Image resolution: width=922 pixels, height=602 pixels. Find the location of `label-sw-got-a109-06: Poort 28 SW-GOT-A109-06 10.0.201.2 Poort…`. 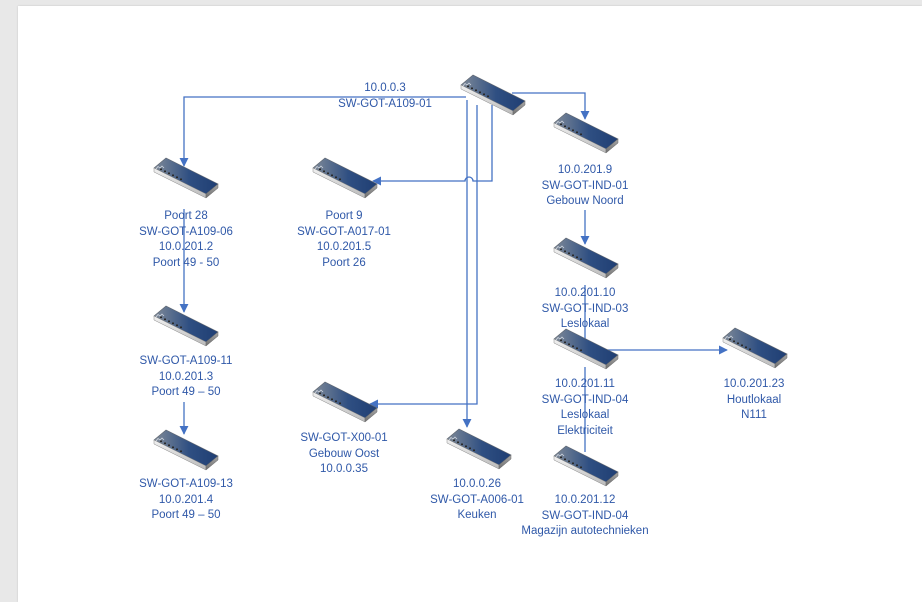

label-sw-got-a109-06: Poort 28 SW-GOT-A109-06 10.0.201.2 Poort… is located at coordinates (186, 240).